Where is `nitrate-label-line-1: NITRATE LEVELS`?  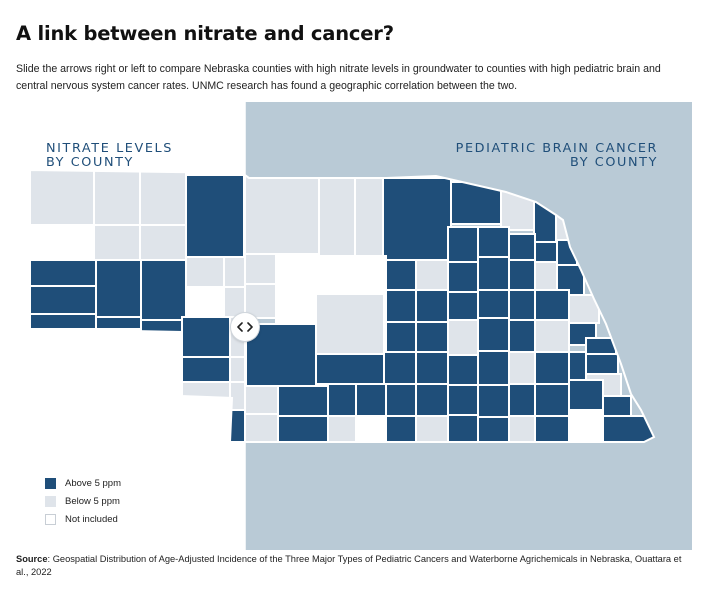
nitrate-label-line-1: NITRATE LEVELS is located at coordinates (109, 148).